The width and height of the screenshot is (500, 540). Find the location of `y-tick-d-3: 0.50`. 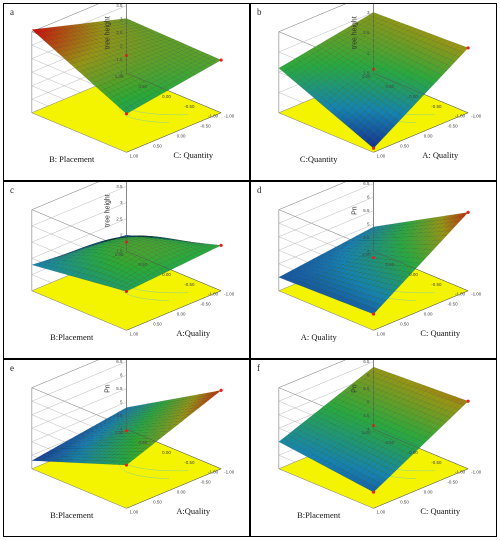

y-tick-d-3: 0.50 is located at coordinates (404, 323).